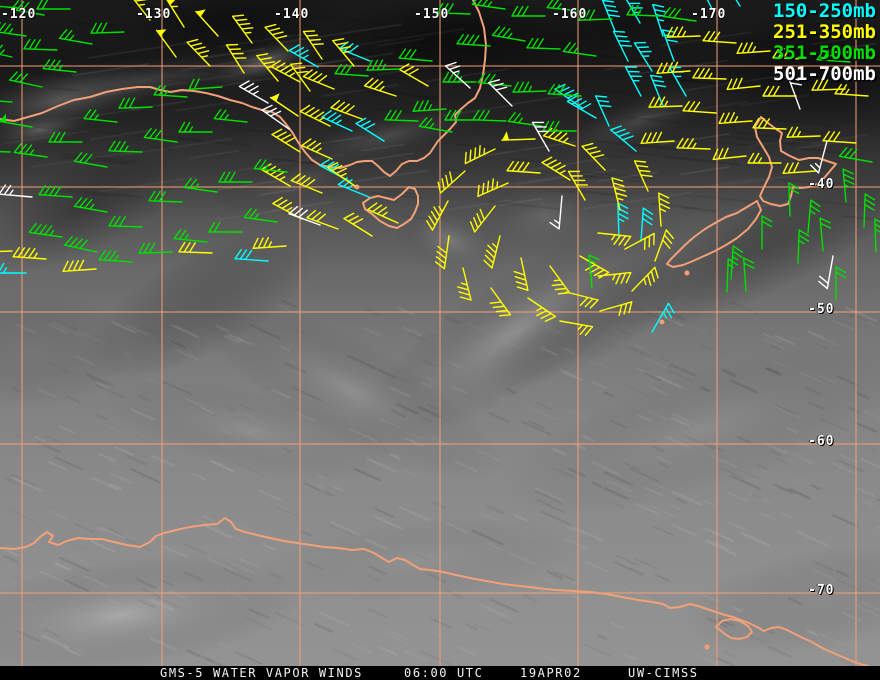  Describe the element at coordinates (292, 14) in the screenshot. I see `lon-label: -140` at that location.